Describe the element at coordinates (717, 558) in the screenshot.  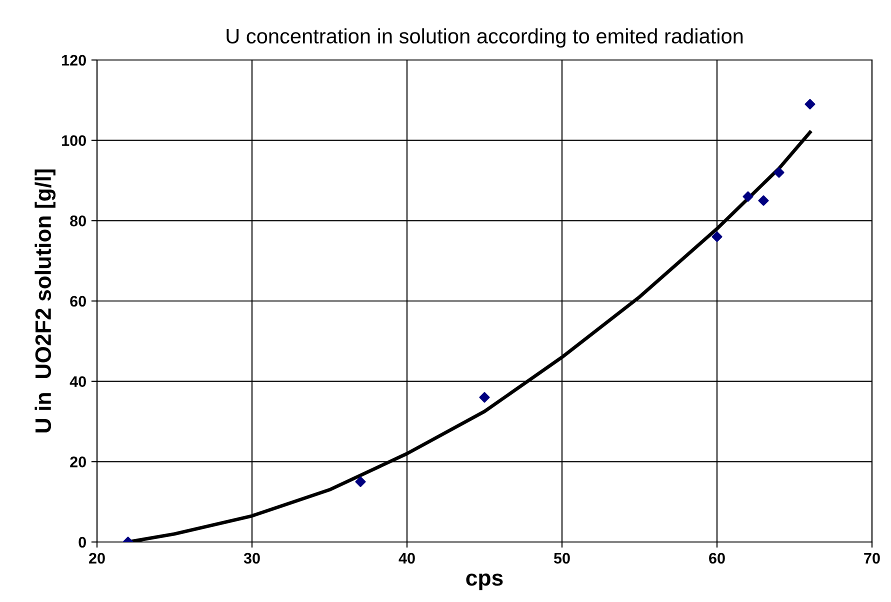
I see `x-tick-label: 60` at that location.